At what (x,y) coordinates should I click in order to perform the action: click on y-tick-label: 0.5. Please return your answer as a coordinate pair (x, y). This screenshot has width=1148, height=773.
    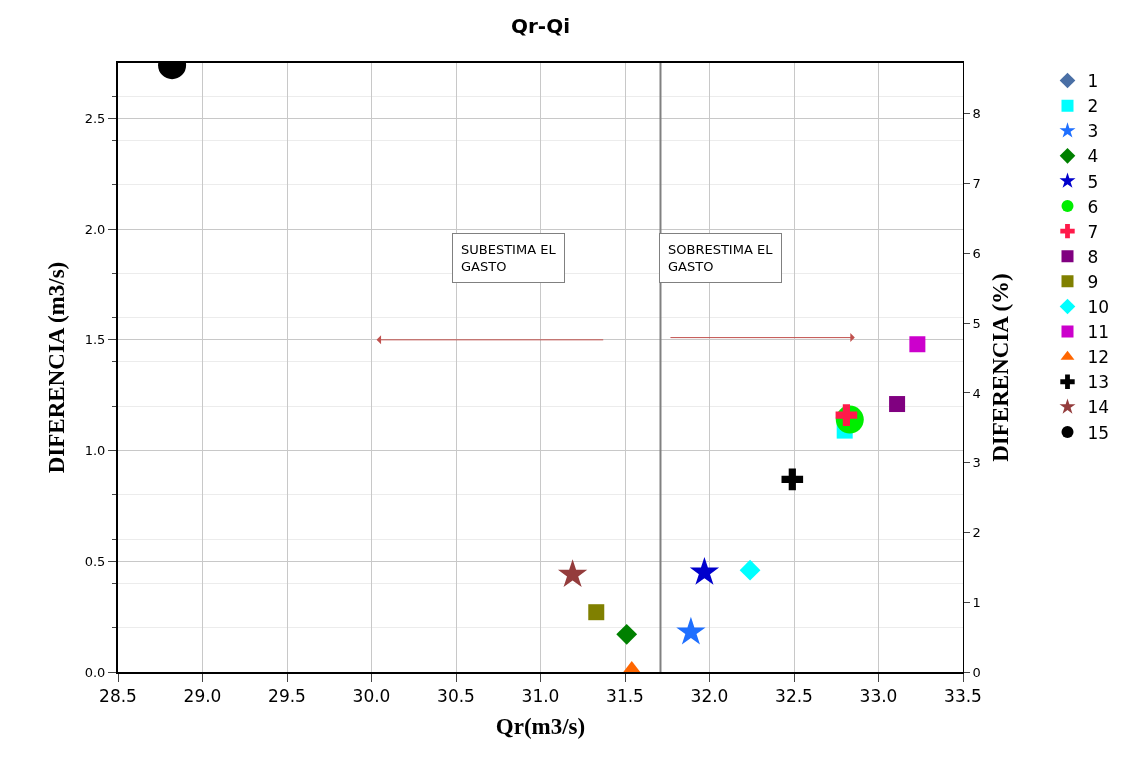
    Looking at the image, I should click on (95, 561).